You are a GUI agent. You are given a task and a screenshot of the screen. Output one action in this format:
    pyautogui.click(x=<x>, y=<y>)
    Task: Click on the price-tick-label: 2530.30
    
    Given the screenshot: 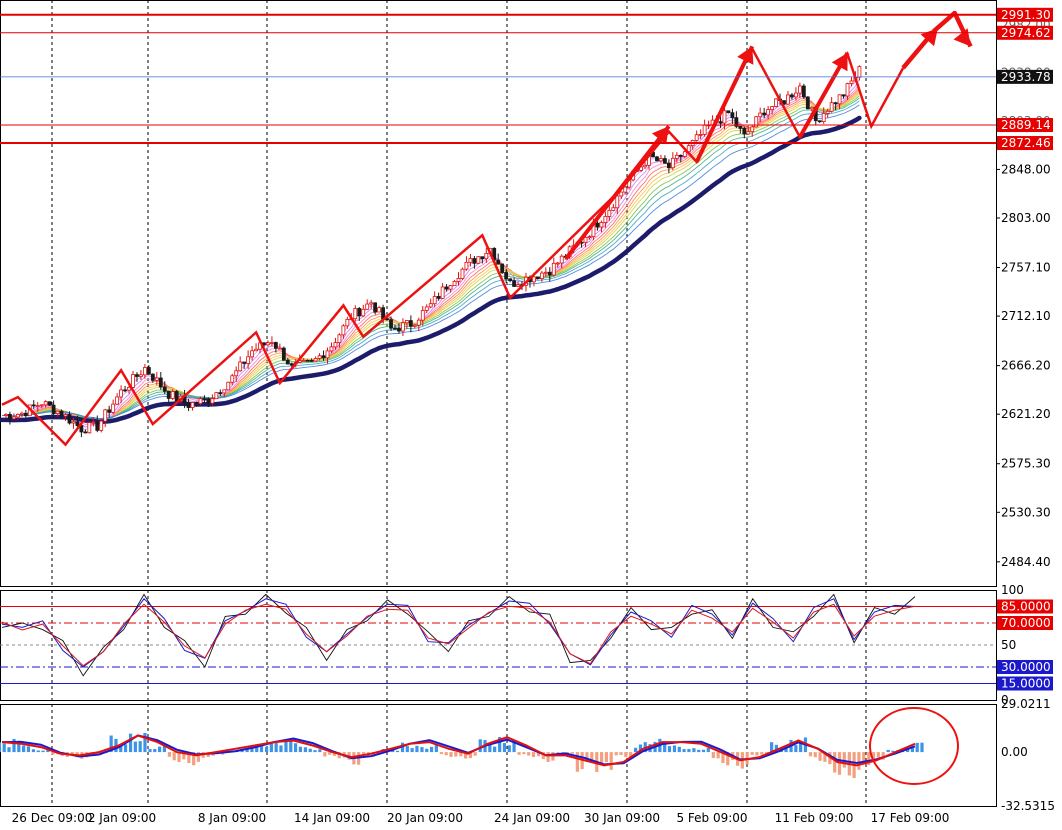 What is the action you would take?
    pyautogui.click(x=1026, y=512)
    